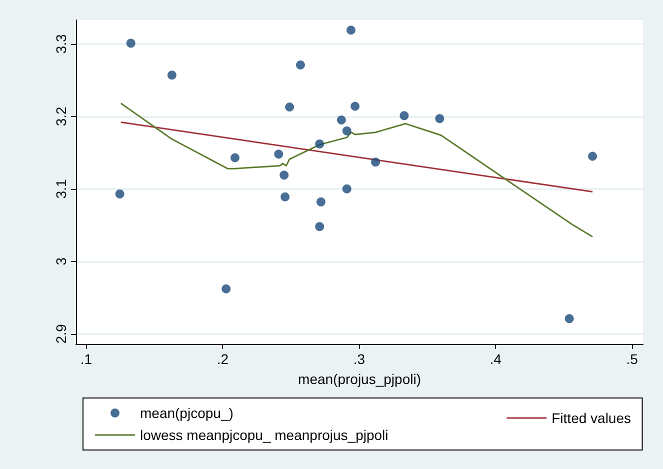  What do you see at coordinates (359, 379) in the screenshot?
I see `x-axis-title: mean(projus_pjpoli)` at bounding box center [359, 379].